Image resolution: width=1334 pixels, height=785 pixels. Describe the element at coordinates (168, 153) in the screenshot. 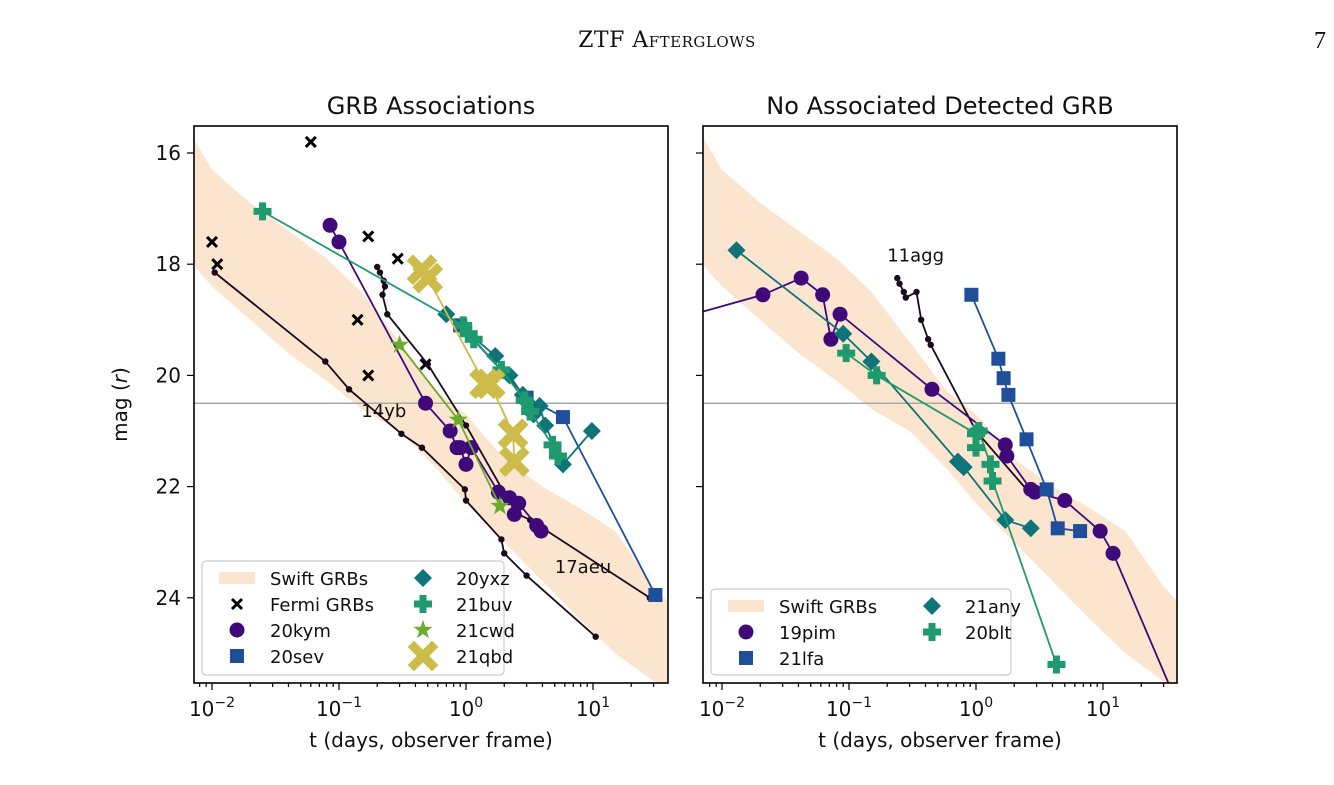

I see `y-tick-label: 16` at that location.